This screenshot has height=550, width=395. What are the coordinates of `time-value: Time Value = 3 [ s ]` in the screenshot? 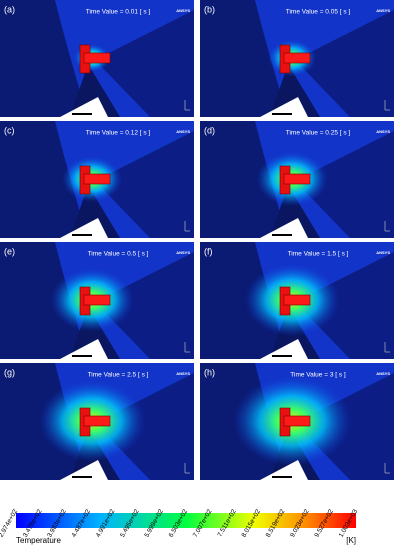 It's located at (318, 375).